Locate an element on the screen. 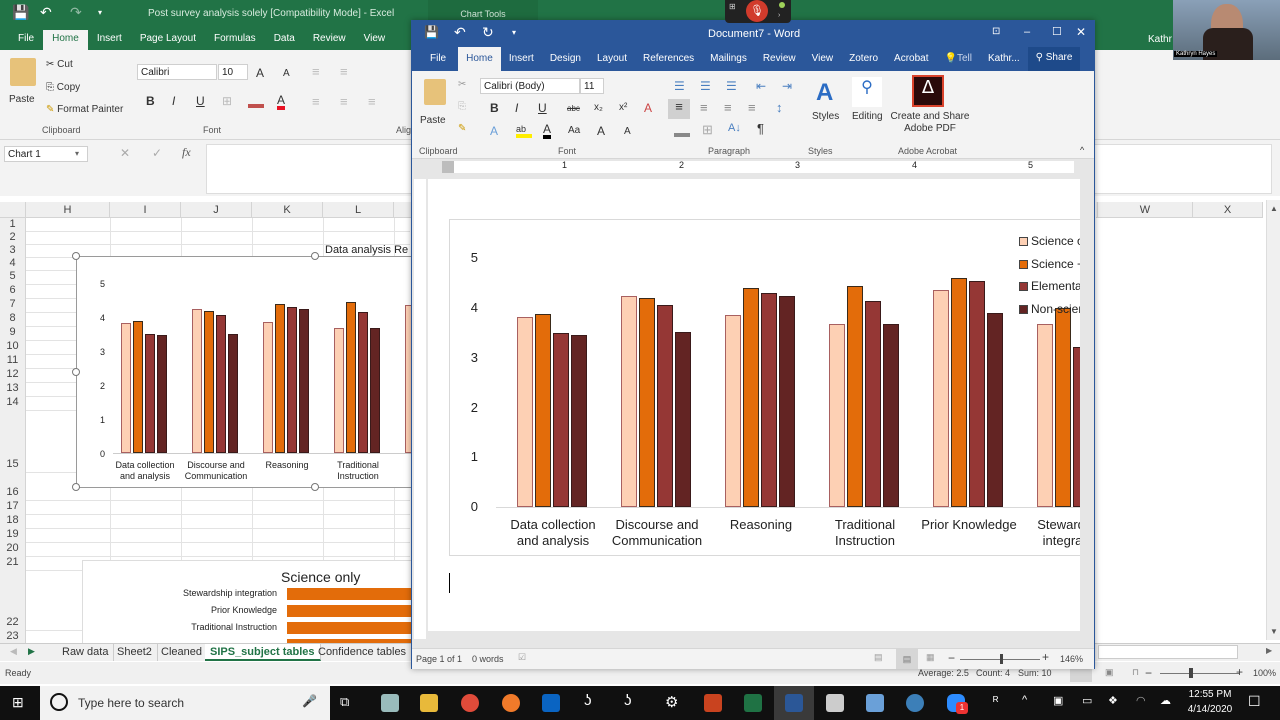 This screenshot has height=720, width=1280. row-header: 16 is located at coordinates (13, 486).